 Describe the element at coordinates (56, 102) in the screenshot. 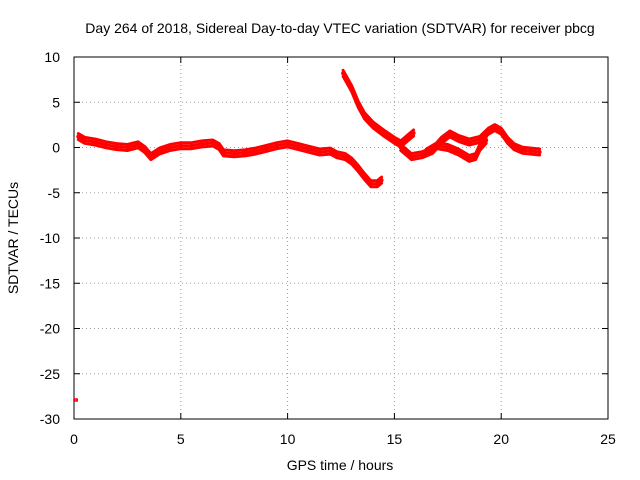

I see `y-tick-label: 5` at that location.